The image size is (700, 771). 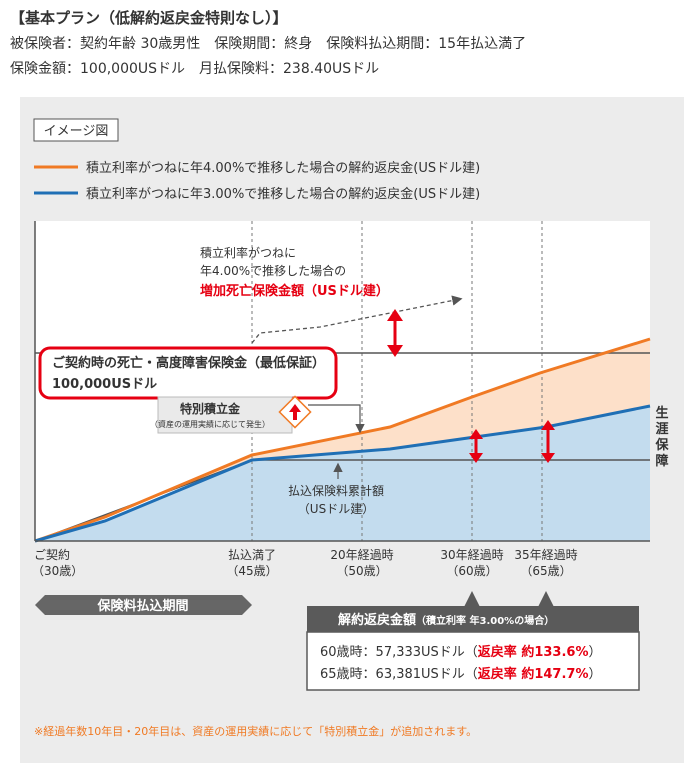 I want to click on paid-premiums-unit: （USドル建）, so click(x=336, y=509).